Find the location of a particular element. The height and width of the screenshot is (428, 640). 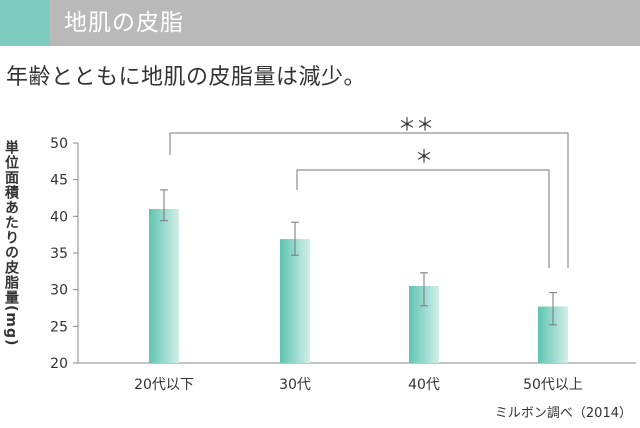

significance-bracket is located at coordinates (423, 218).